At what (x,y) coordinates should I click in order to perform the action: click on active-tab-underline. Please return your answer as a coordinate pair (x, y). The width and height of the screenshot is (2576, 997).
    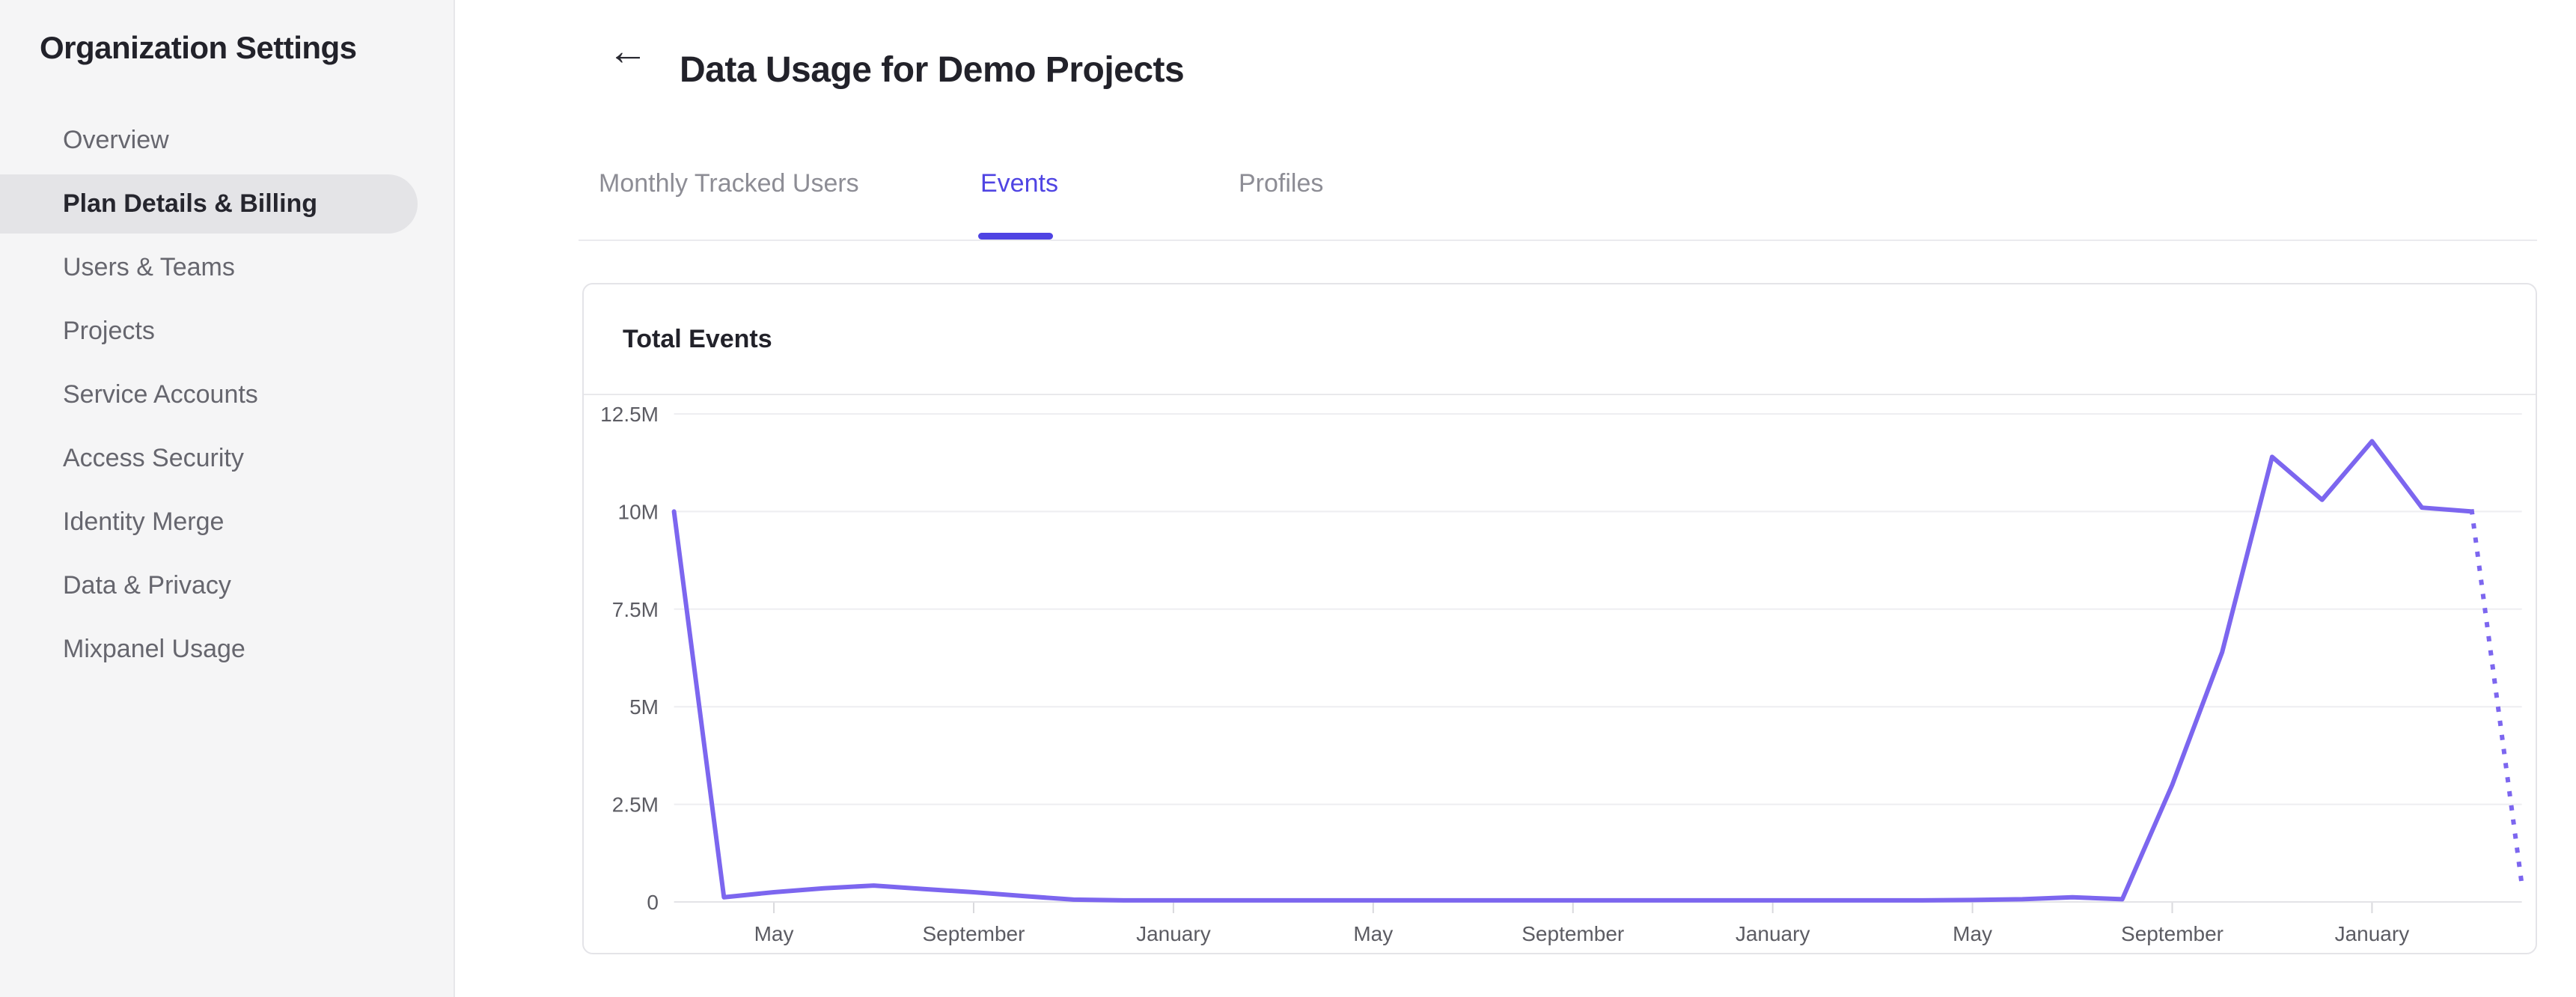
    Looking at the image, I should click on (1015, 237).